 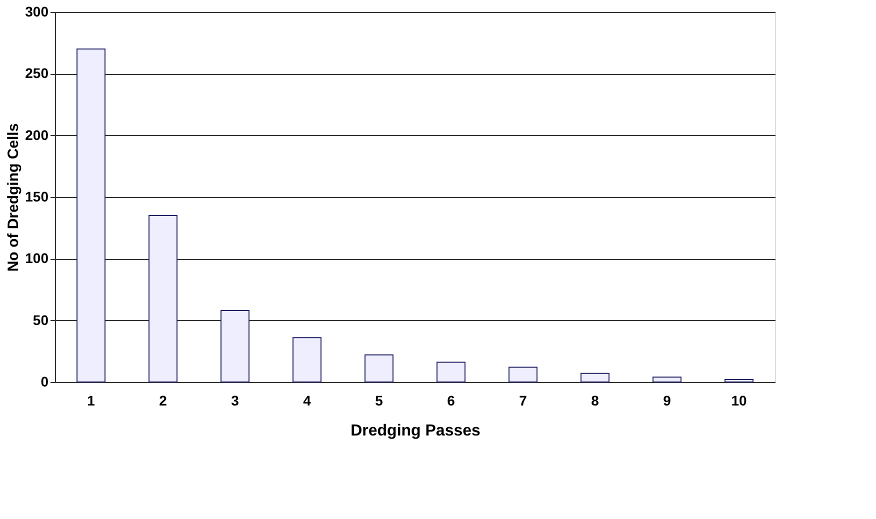 I want to click on x-axis-title: Dredging Passes, so click(x=415, y=431).